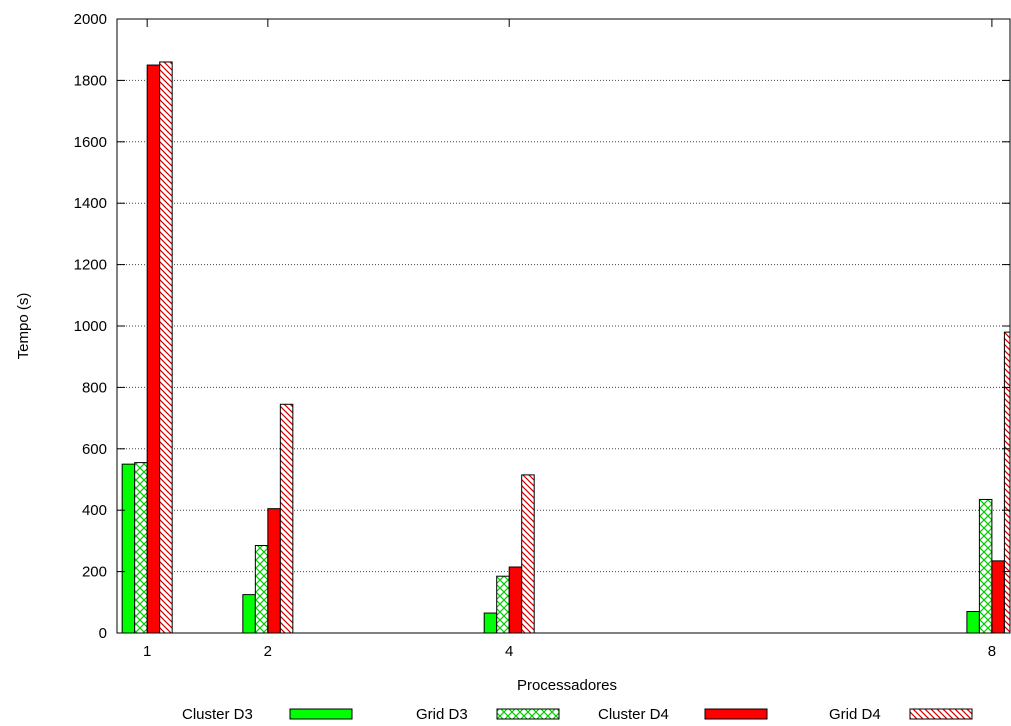 The height and width of the screenshot is (726, 1011). I want to click on y-tick-label: 400, so click(94, 510).